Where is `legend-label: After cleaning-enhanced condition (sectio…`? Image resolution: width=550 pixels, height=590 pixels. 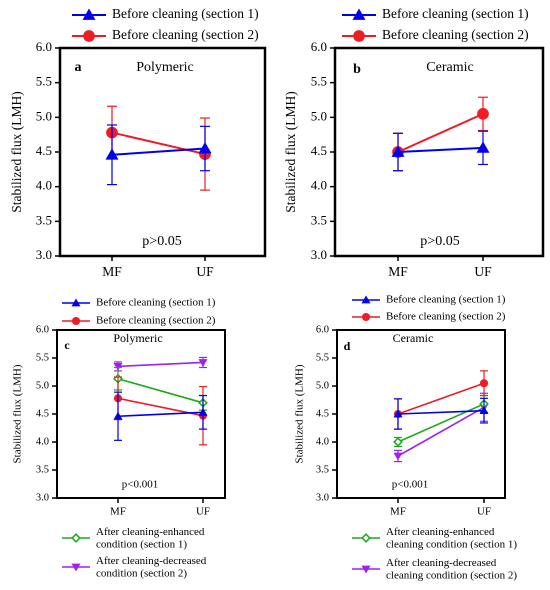
legend-label: After cleaning-enhanced condition (sectio… is located at coordinates (150, 538).